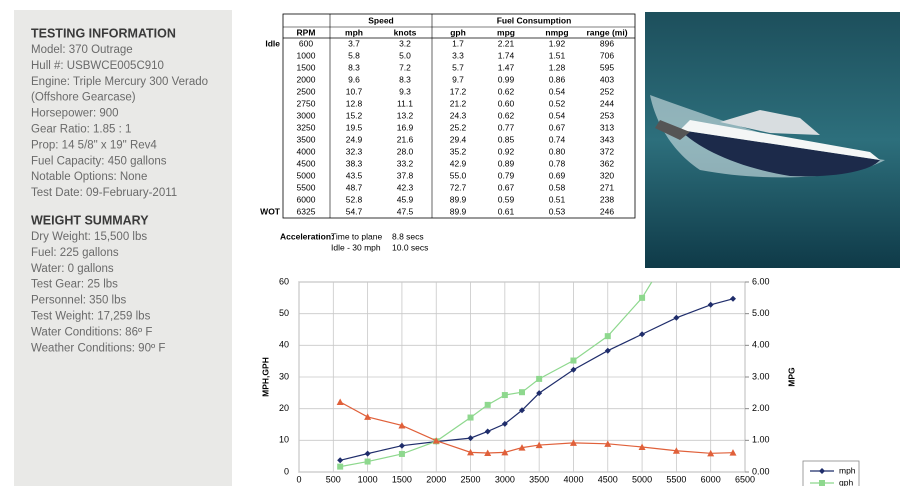  I want to click on column-header: RPM, so click(306, 32).